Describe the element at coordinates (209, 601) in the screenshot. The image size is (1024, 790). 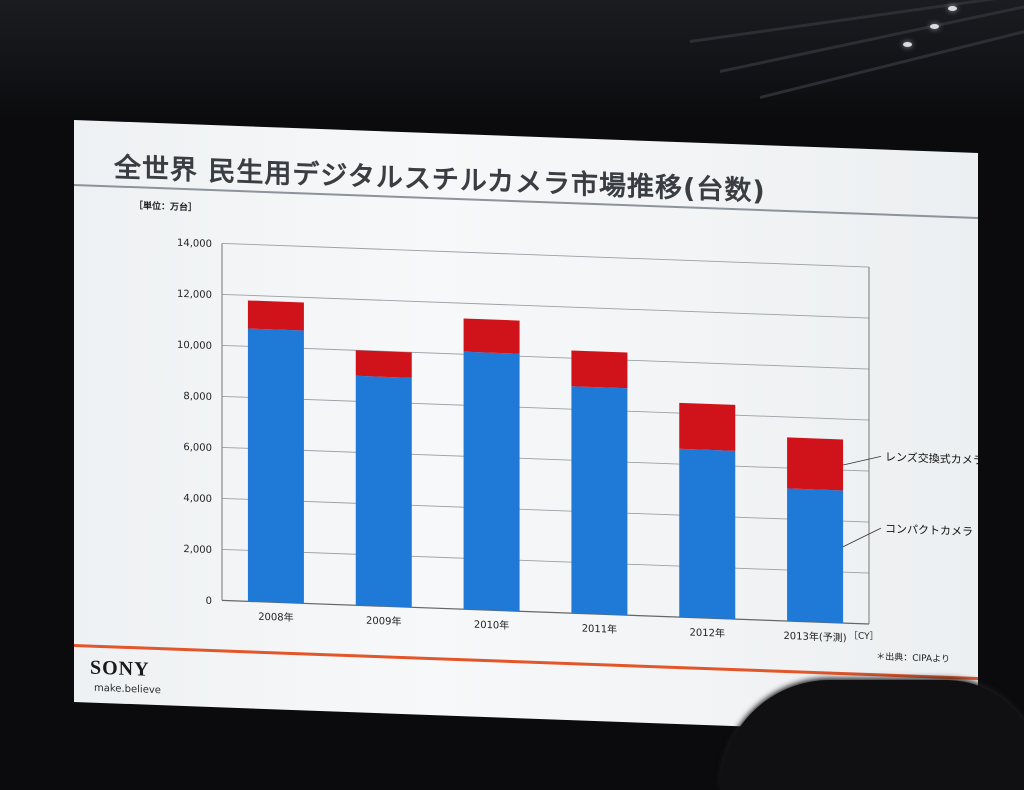
I see `y-tick-label: 0` at that location.